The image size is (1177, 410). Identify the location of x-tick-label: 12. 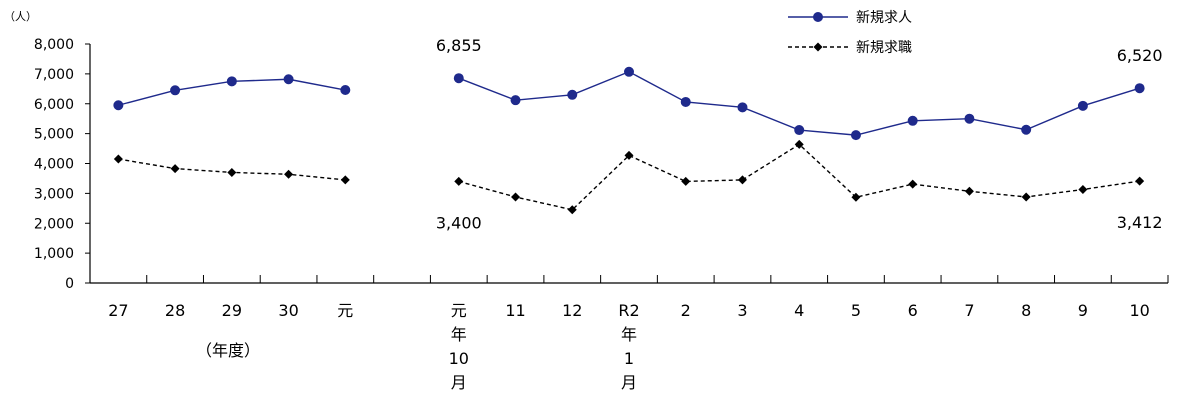
(572, 310).